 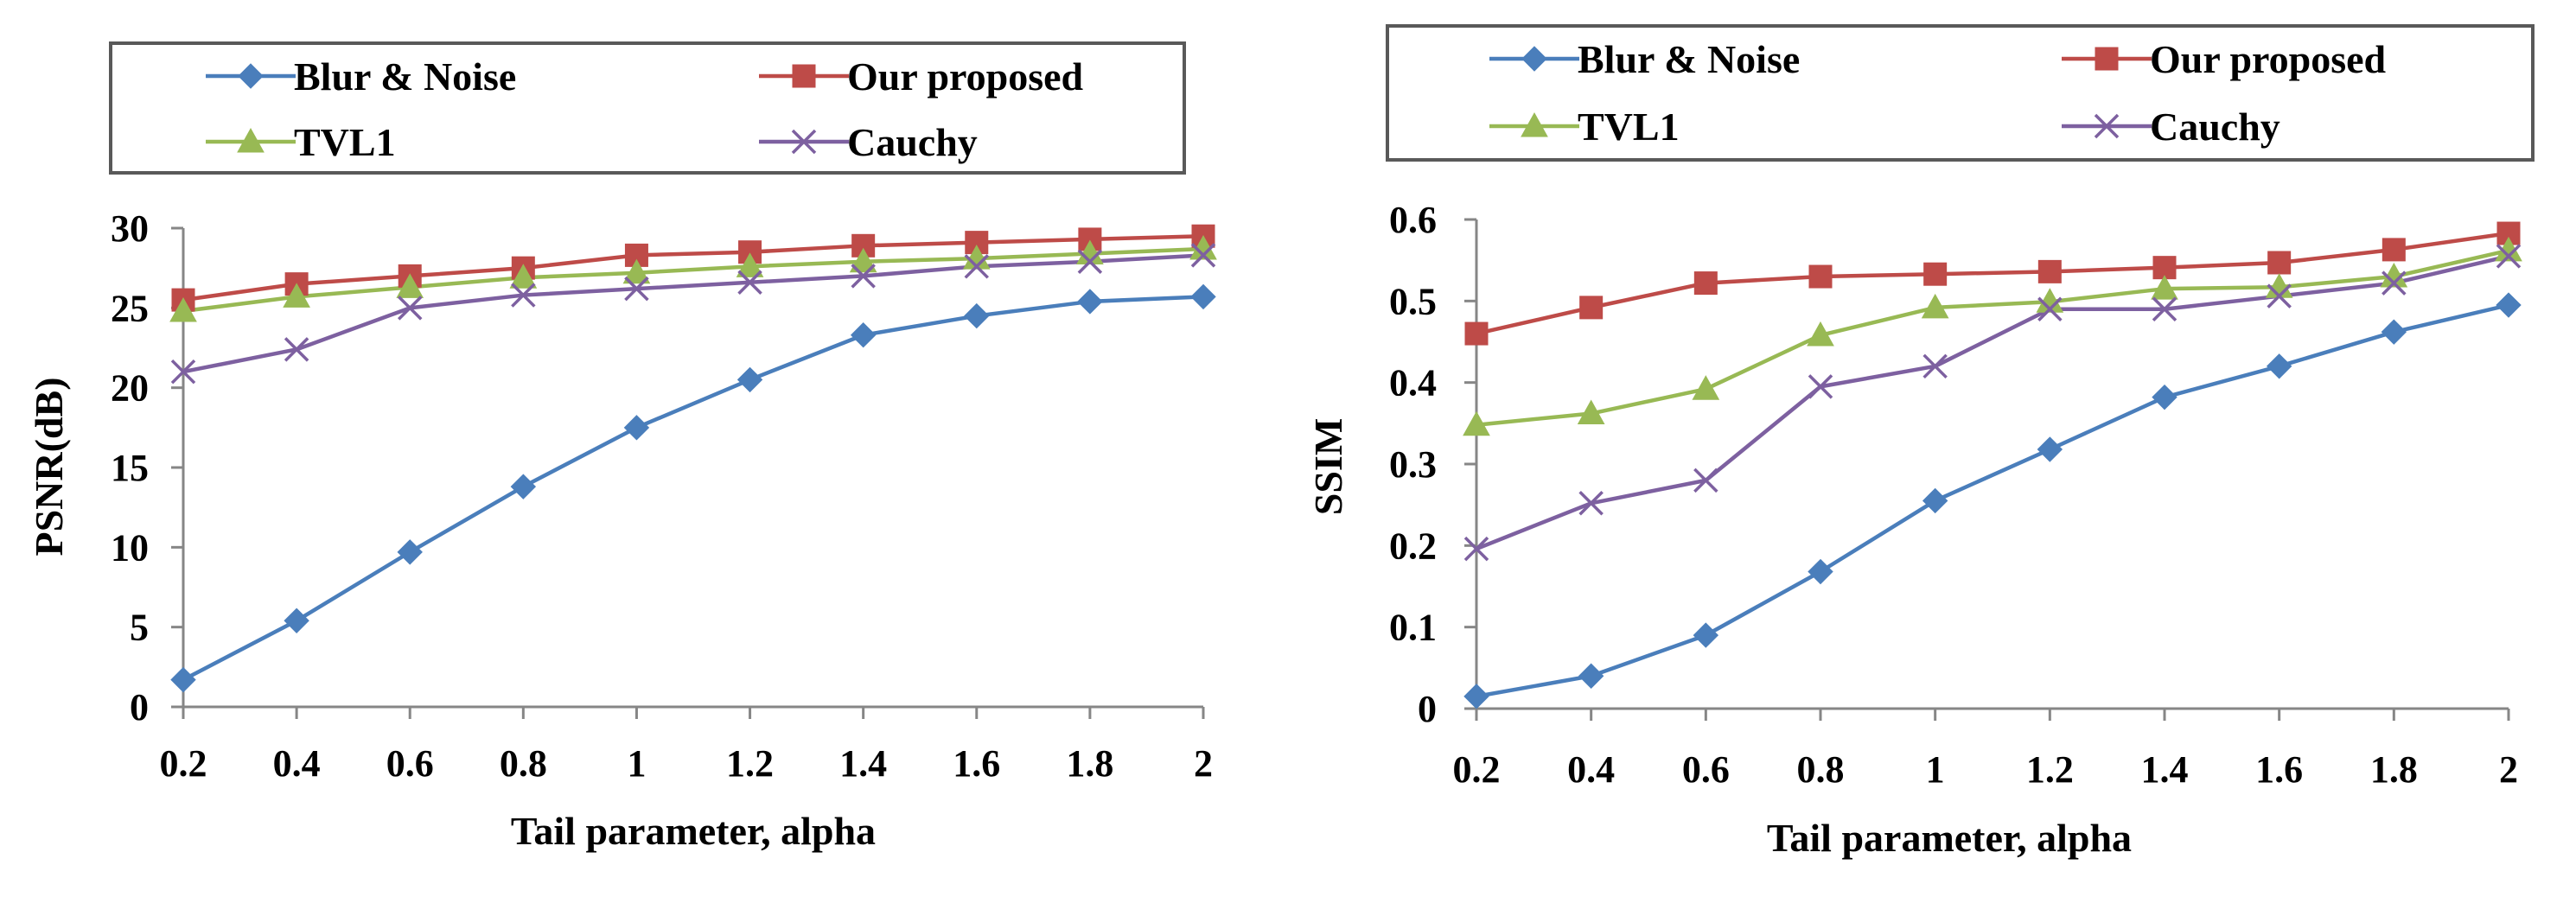 I want to click on psnr-x-tick-label: 0.2, so click(x=183, y=763).